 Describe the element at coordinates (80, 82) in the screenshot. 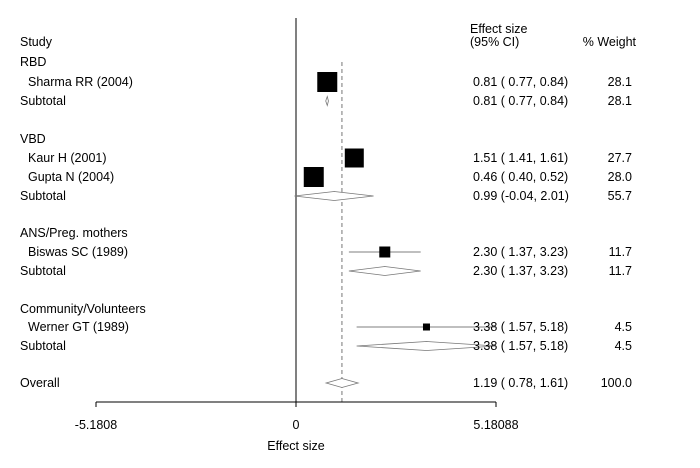

I see `study-label: Sharma RR (2004)` at that location.